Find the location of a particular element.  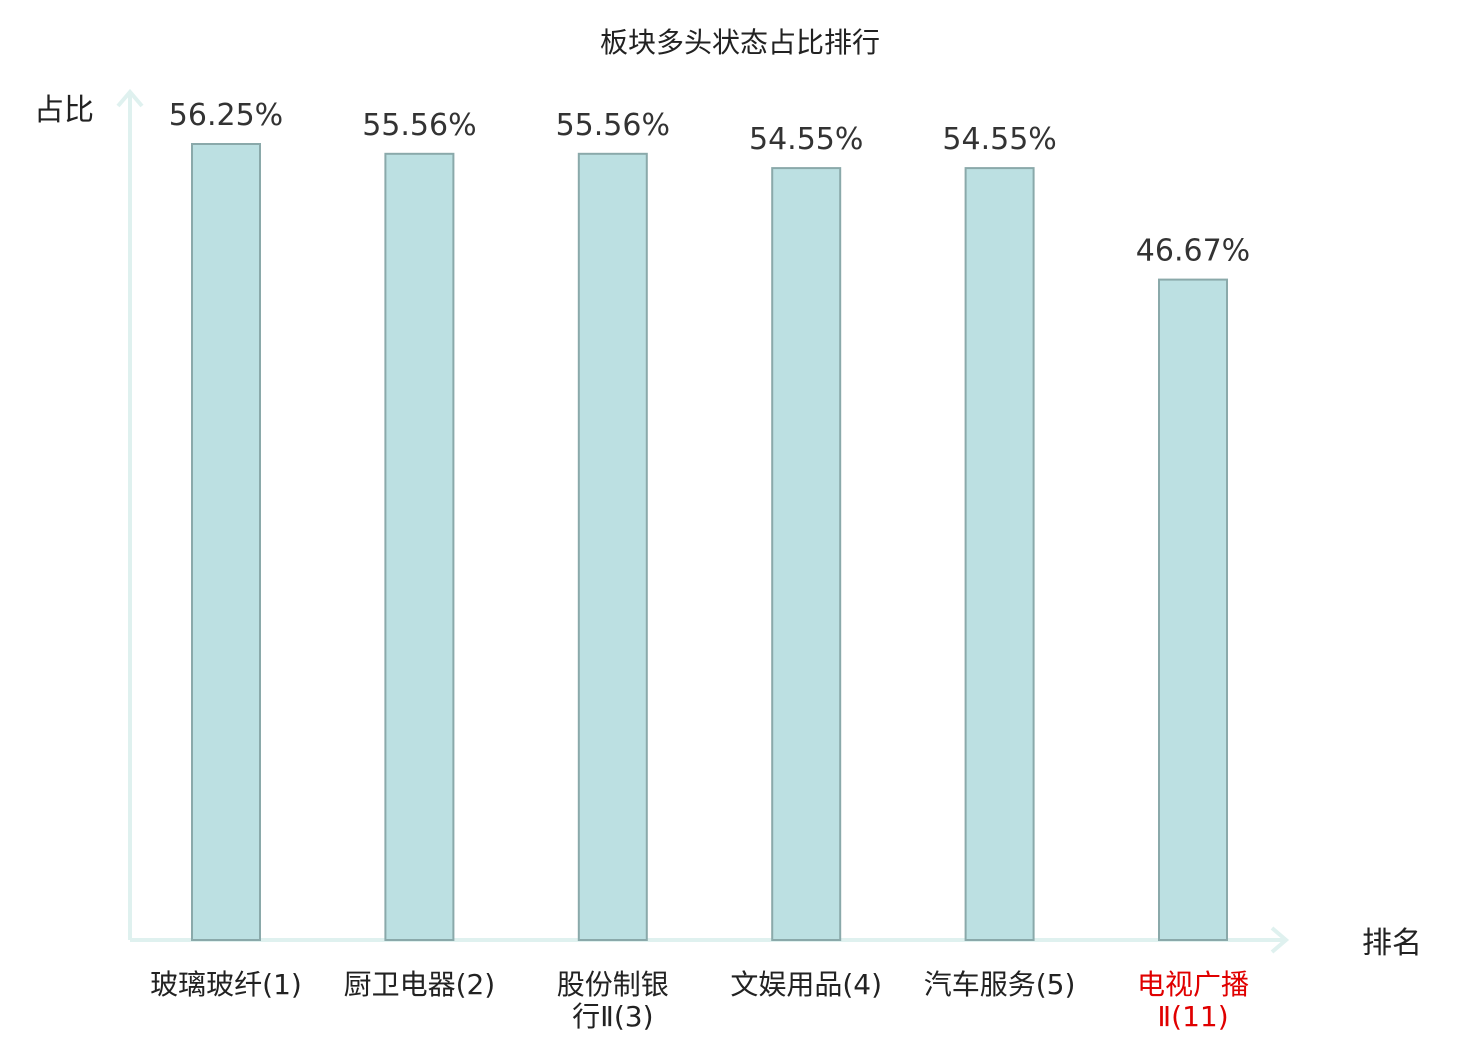

x-tick-label: 行Ⅱ(3) is located at coordinates (612, 1016).